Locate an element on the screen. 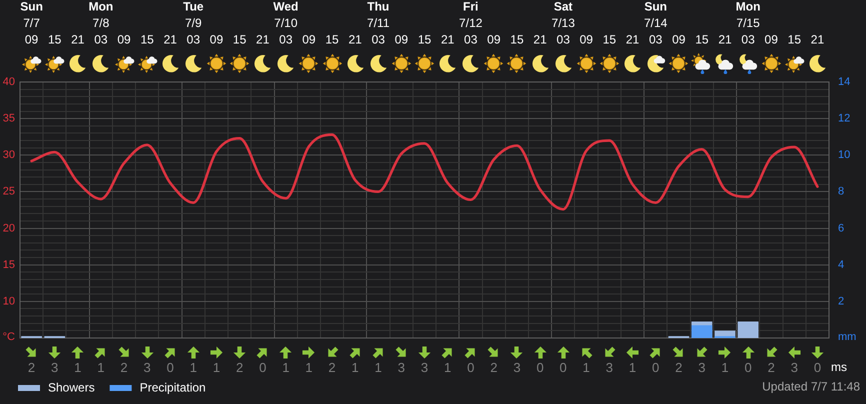 The height and width of the screenshot is (404, 866). x-tick-label: Fri 7/12 03 is located at coordinates (471, 23).